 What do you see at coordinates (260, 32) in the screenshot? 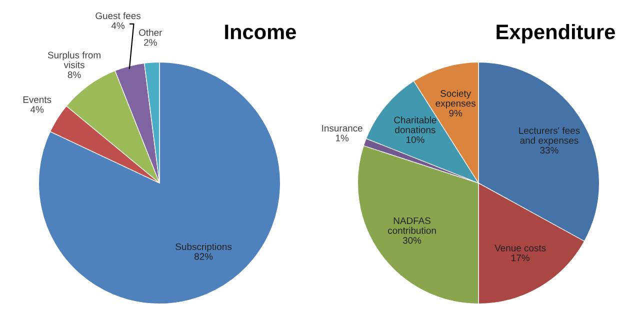
I see `chart-title: Income` at bounding box center [260, 32].